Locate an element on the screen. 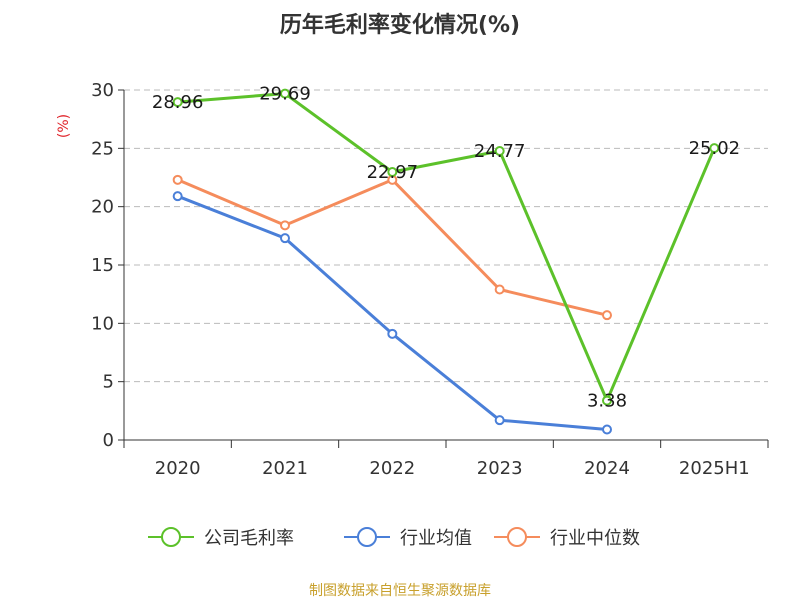 Image resolution: width=800 pixels, height=600 pixels. y-tick-label: 20 is located at coordinates (102, 207).